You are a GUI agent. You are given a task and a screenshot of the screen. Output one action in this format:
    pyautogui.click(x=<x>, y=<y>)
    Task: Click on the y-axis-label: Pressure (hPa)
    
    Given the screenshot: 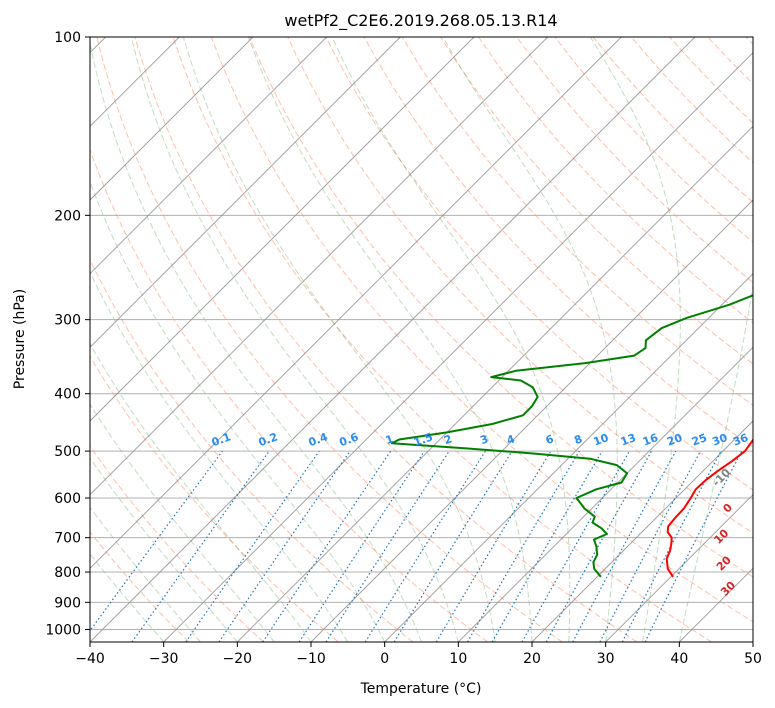 What is the action you would take?
    pyautogui.click(x=20, y=339)
    